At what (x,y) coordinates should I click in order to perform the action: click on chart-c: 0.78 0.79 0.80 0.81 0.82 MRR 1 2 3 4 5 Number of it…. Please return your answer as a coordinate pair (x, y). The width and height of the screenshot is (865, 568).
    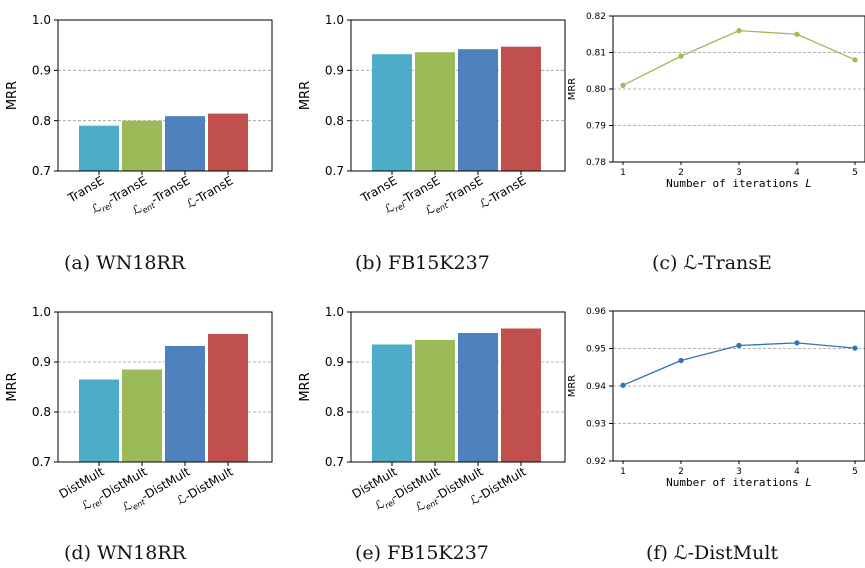
    Looking at the image, I should click on (716, 101).